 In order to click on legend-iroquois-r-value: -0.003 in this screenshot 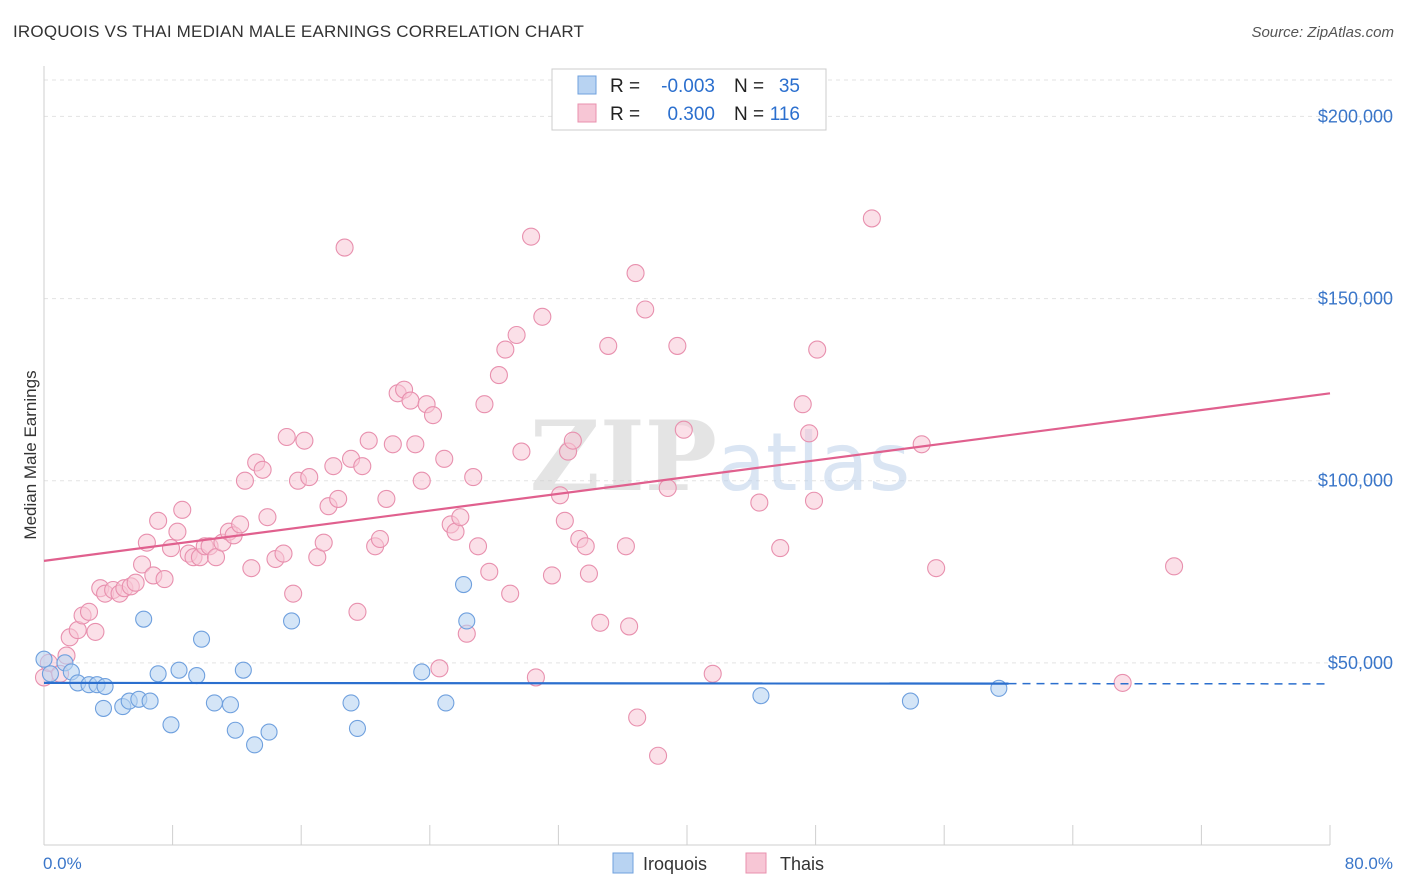, I will do `click(688, 86)`.